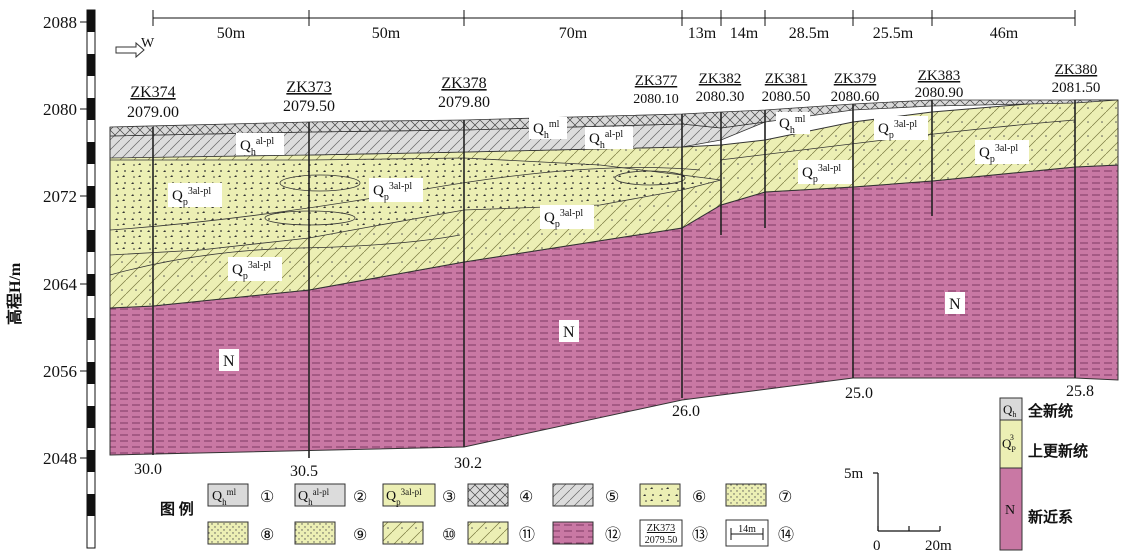 The height and width of the screenshot is (558, 1127). Describe the element at coordinates (686, 411) in the screenshot. I see `borehole-depth: 26.0` at that location.